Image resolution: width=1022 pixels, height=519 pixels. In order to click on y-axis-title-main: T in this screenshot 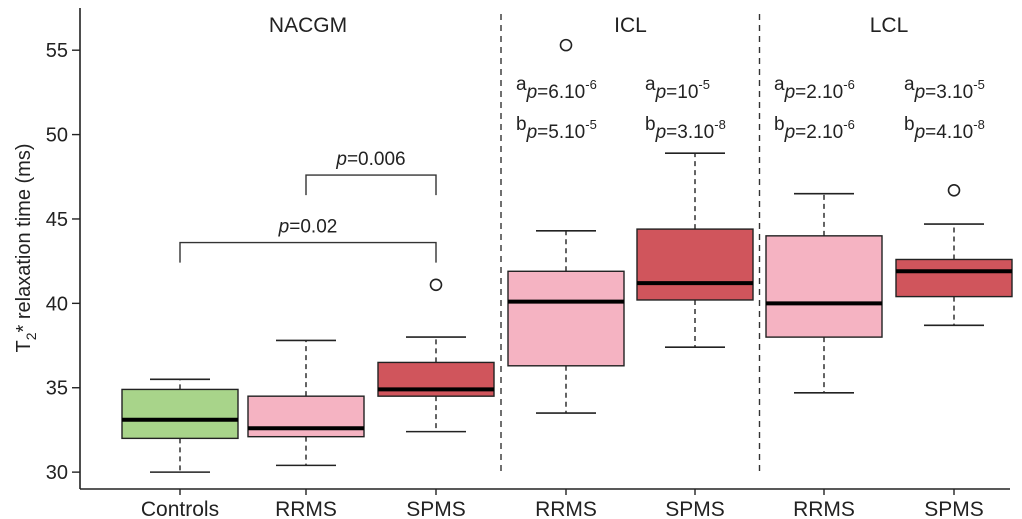, I will do `click(24, 346)`.